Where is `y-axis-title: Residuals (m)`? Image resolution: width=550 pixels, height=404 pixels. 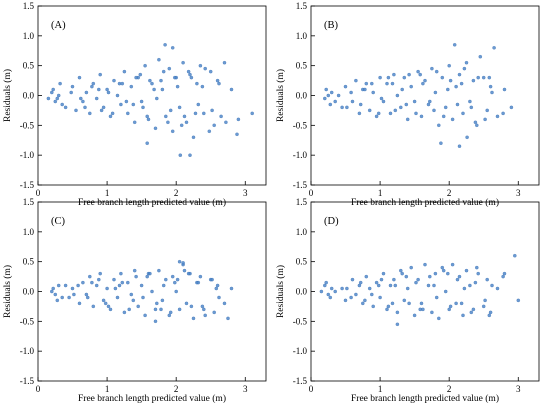
y-axis-title: Residuals (m) is located at coordinates (280, 291).